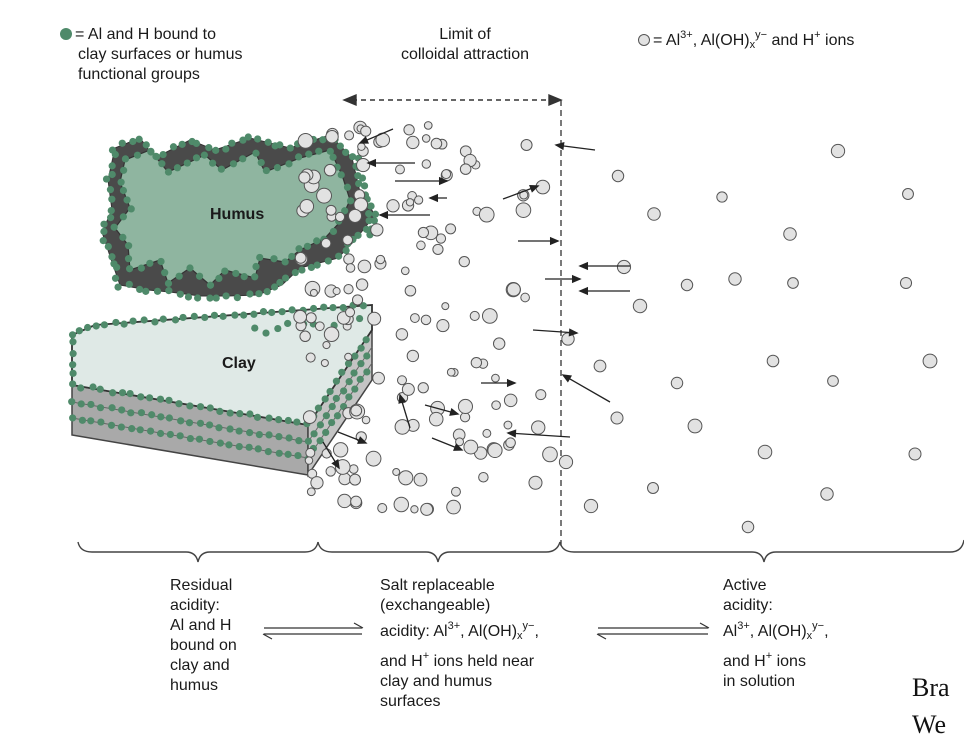  What do you see at coordinates (437, 585) in the screenshot?
I see `exchangeable-line1: Salt replaceable` at bounding box center [437, 585].